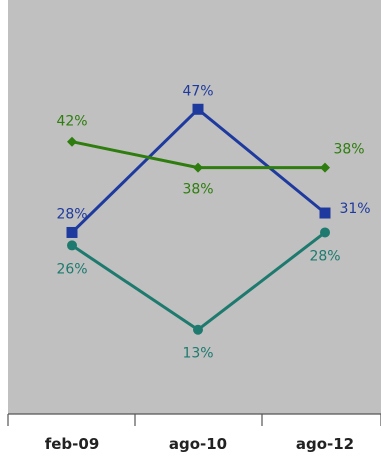 This screenshot has width=381, height=465. I want to click on x-tick-label: ago-10, so click(198, 444).